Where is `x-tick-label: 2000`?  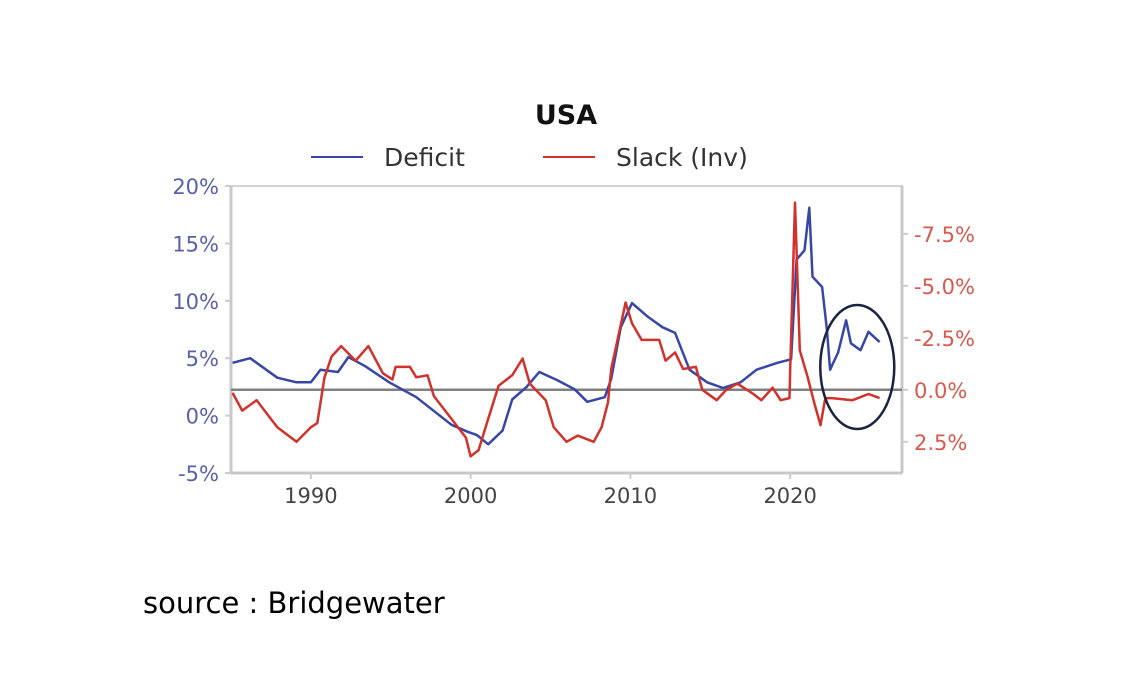
x-tick-label: 2000 is located at coordinates (470, 496).